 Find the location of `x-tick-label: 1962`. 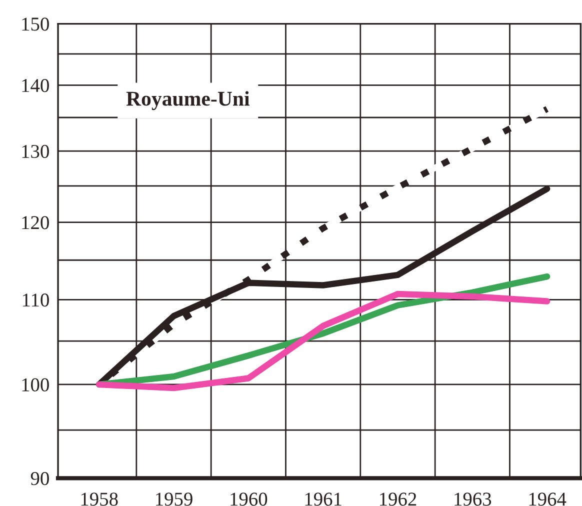

x-tick-label: 1962 is located at coordinates (398, 499).